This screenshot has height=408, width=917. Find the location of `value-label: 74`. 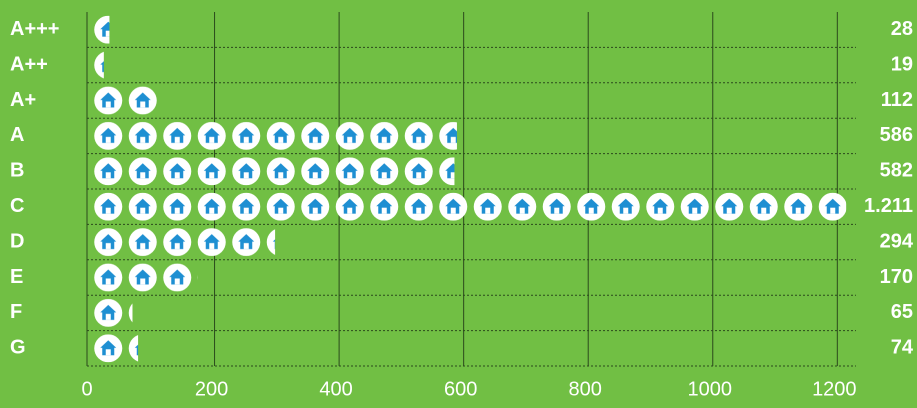

value-label: 74 is located at coordinates (902, 348).